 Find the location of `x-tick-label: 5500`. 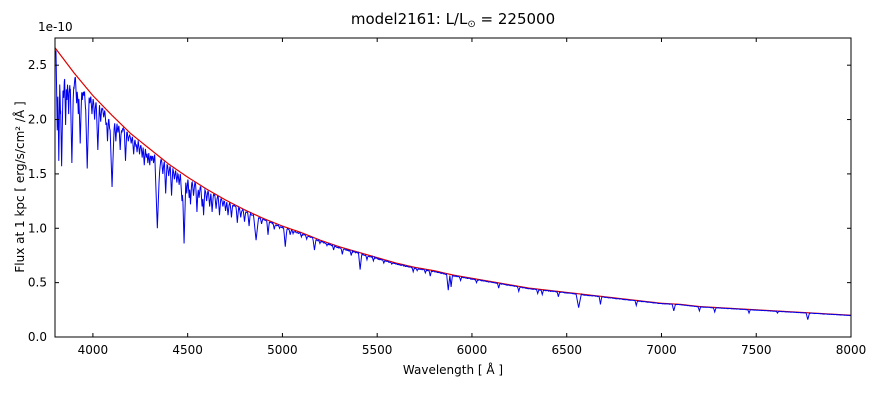

x-tick-label: 5500 is located at coordinates (377, 350).